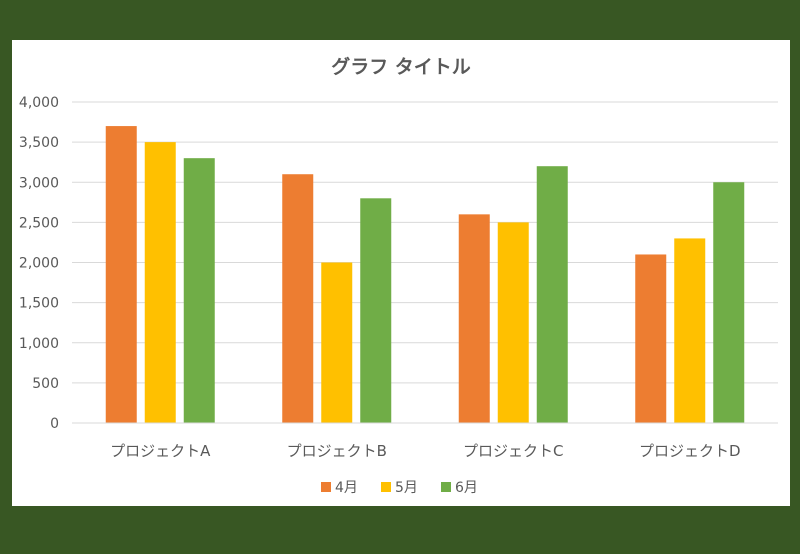  What do you see at coordinates (39, 304) in the screenshot?
I see `y-tick-label: 1,500` at bounding box center [39, 304].